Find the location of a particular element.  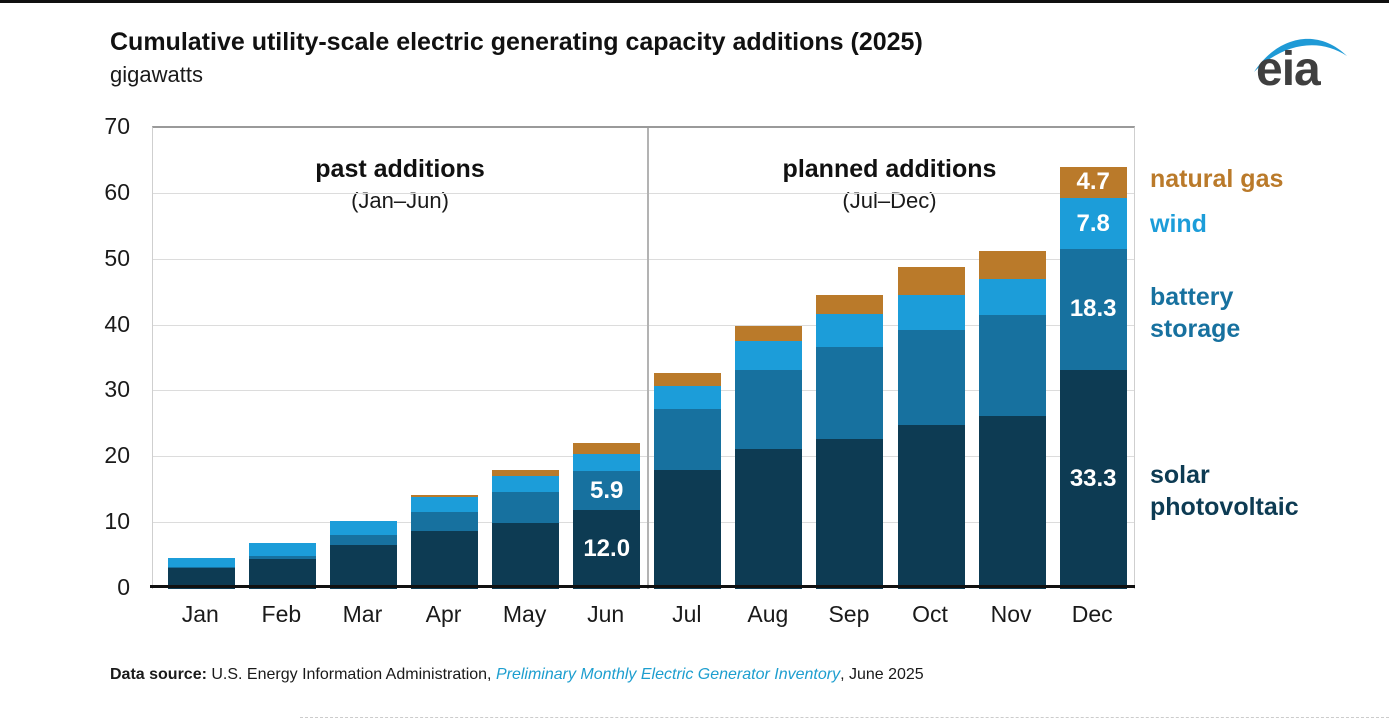

legend-battery-storage: battery storage is located at coordinates (1195, 313).